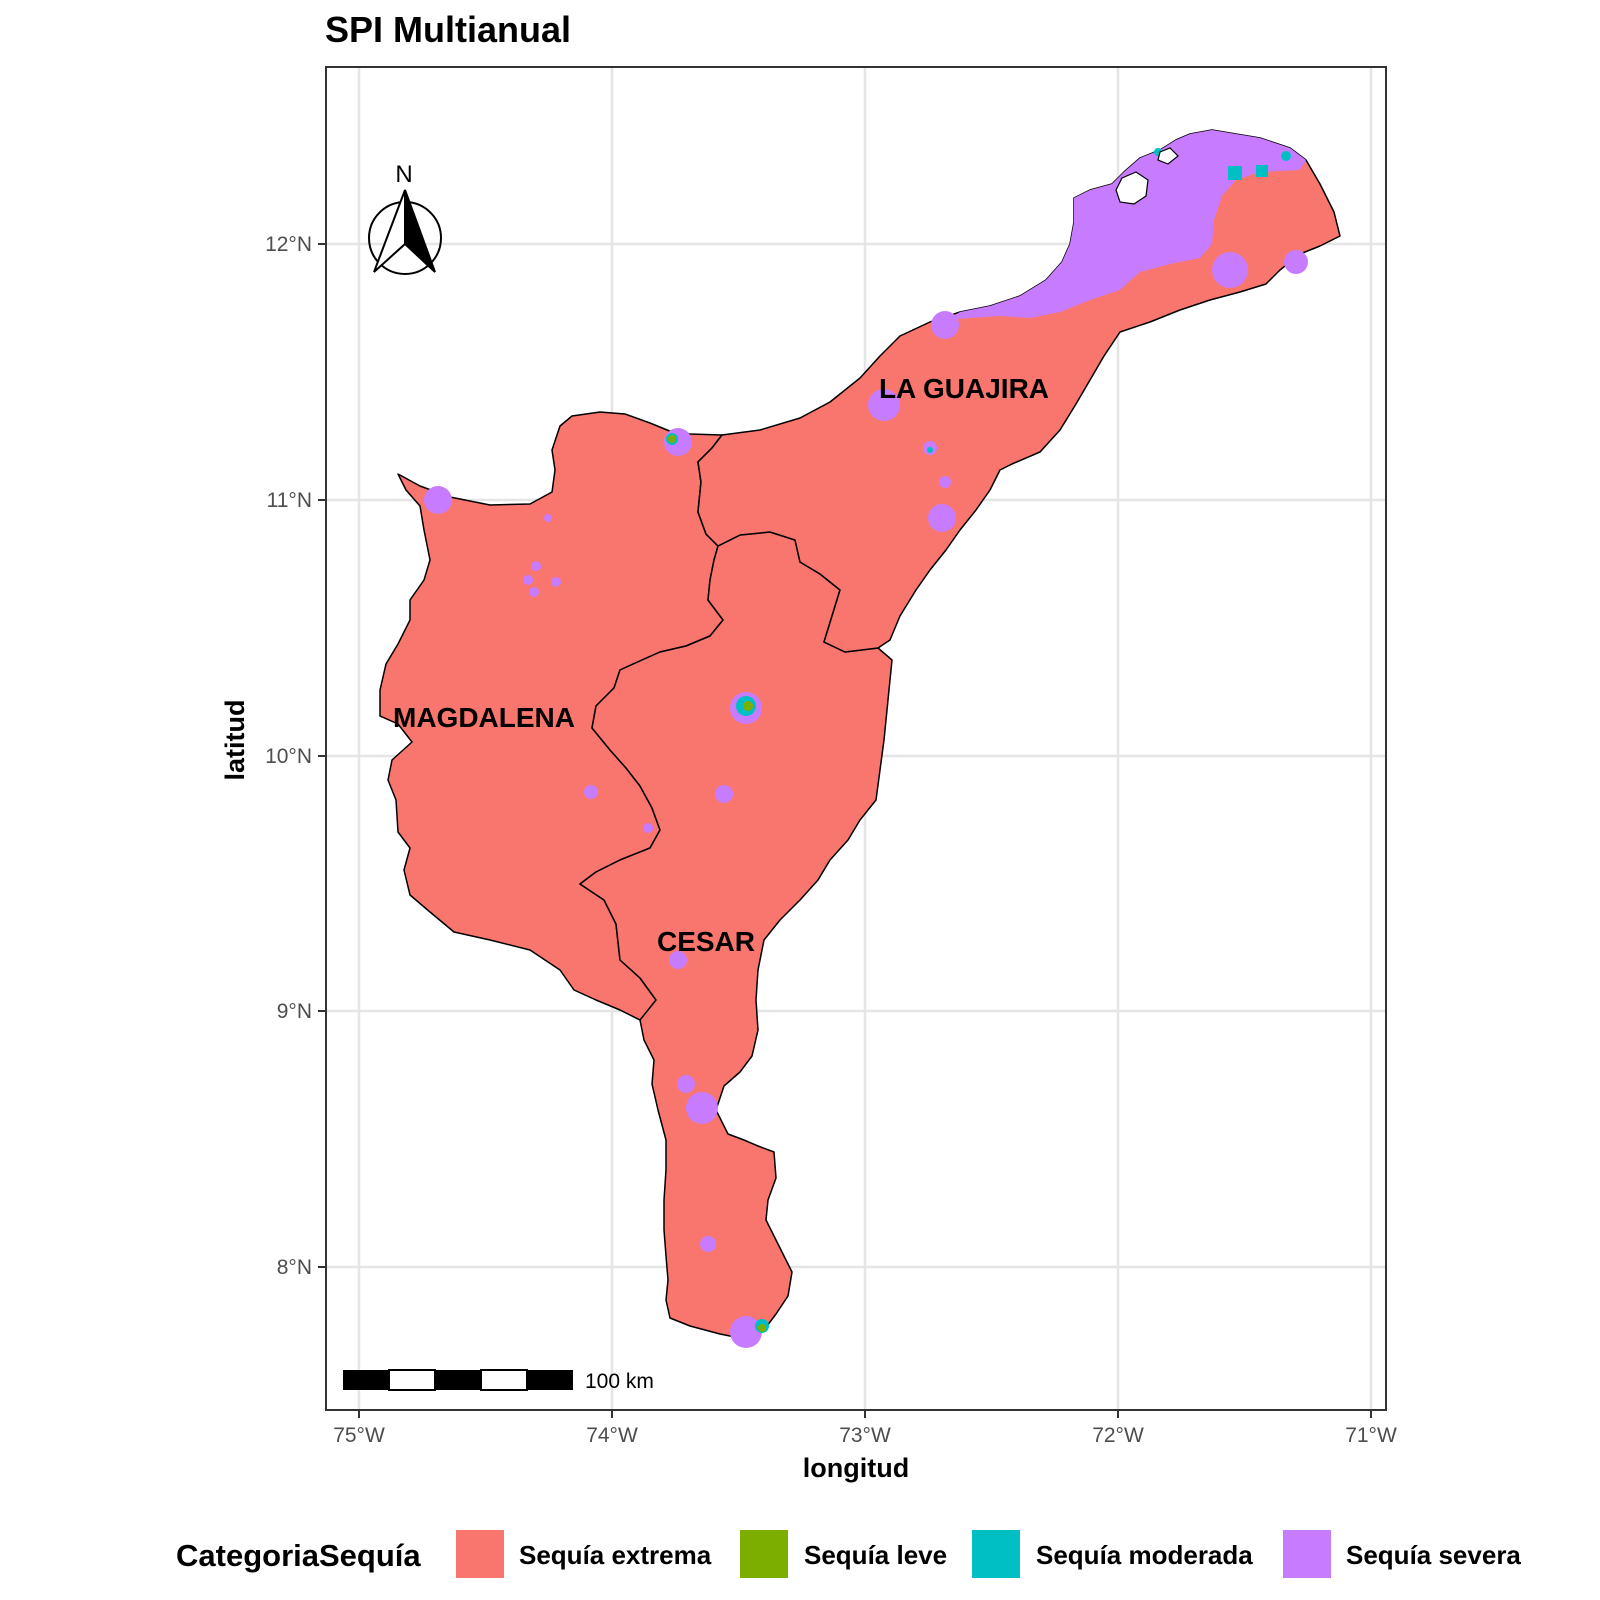 The width and height of the screenshot is (1600, 1600). What do you see at coordinates (480, 1554) in the screenshot?
I see `legend-key-extrema` at bounding box center [480, 1554].